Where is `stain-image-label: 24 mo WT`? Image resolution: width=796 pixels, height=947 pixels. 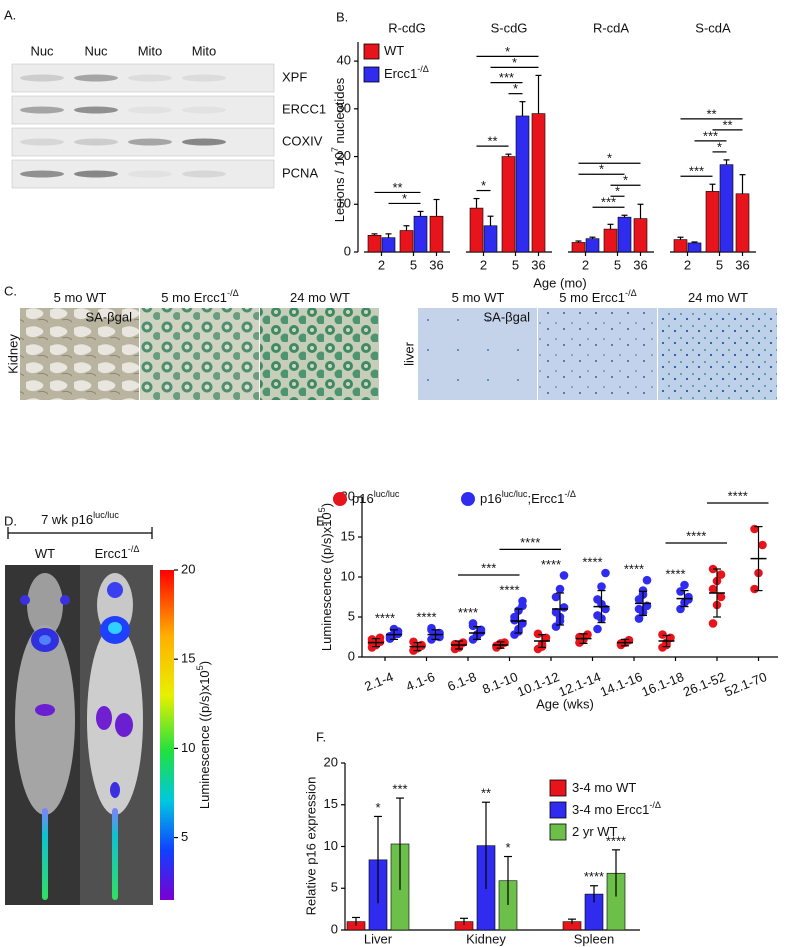
stain-image-label: 24 mo WT is located at coordinates (320, 297).